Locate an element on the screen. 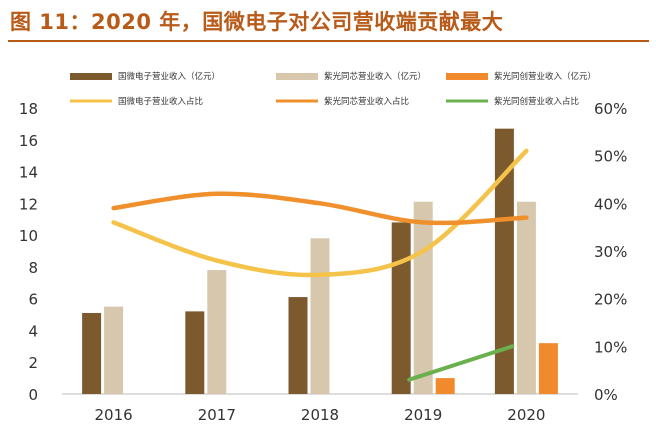 The width and height of the screenshot is (656, 437). y-left-tick-label: 18 is located at coordinates (28, 109).